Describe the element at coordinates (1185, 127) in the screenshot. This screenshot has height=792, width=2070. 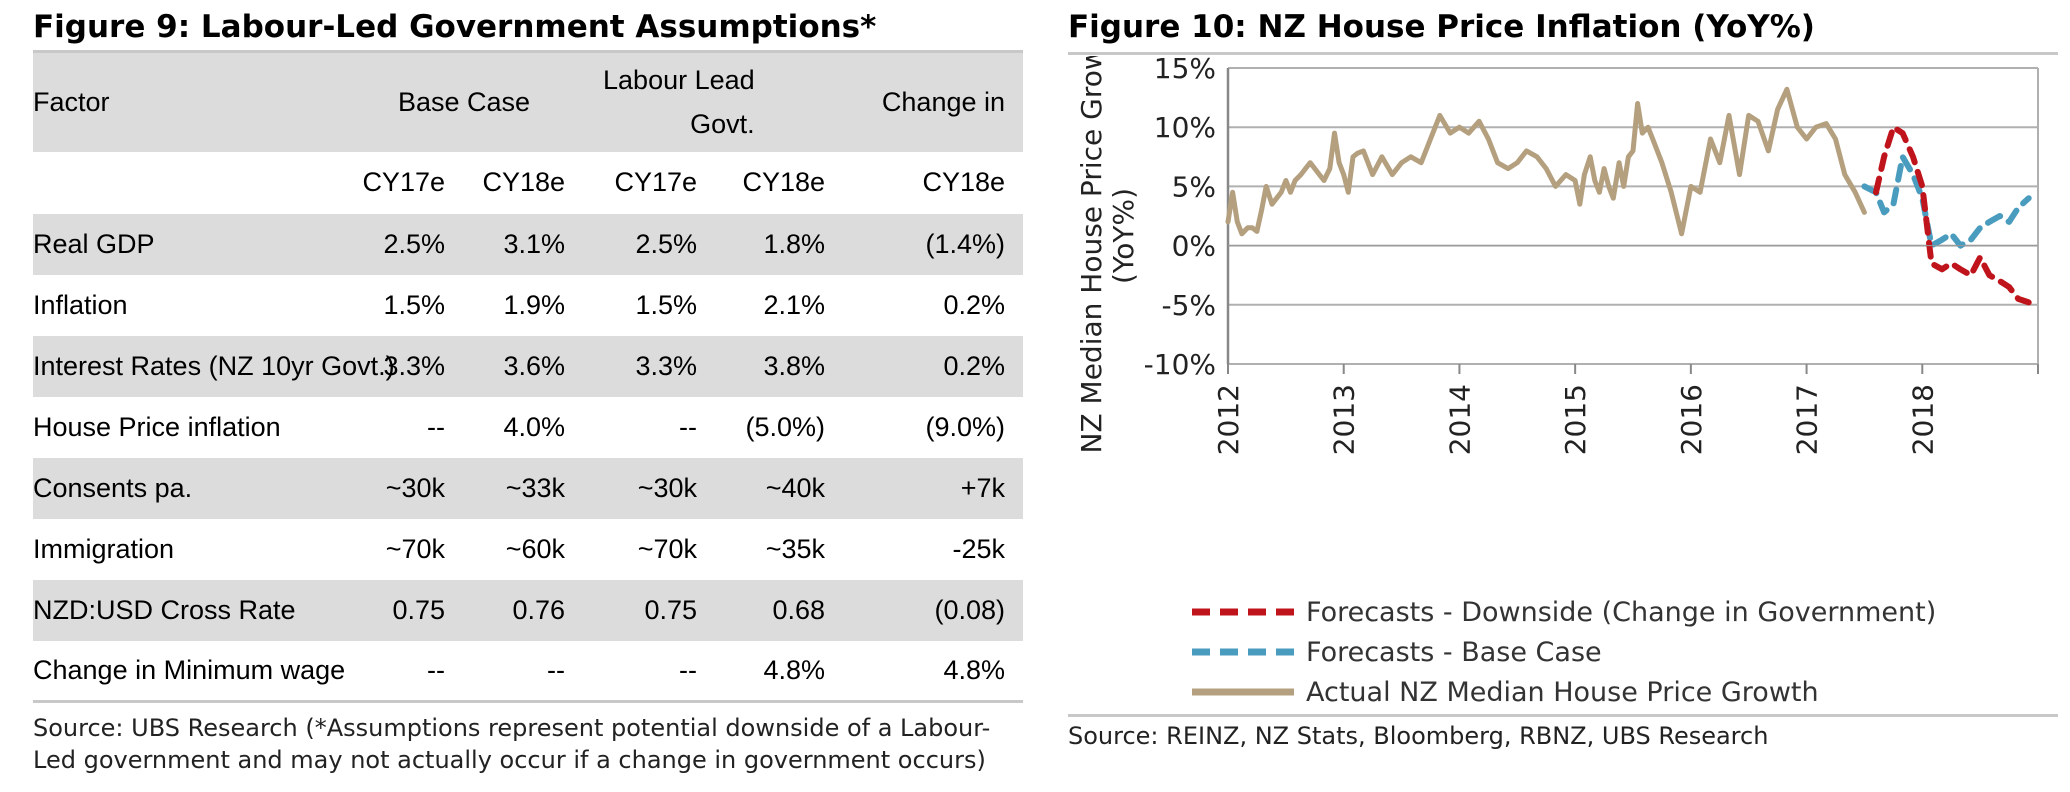
I see `y-tick-label: 10%` at that location.